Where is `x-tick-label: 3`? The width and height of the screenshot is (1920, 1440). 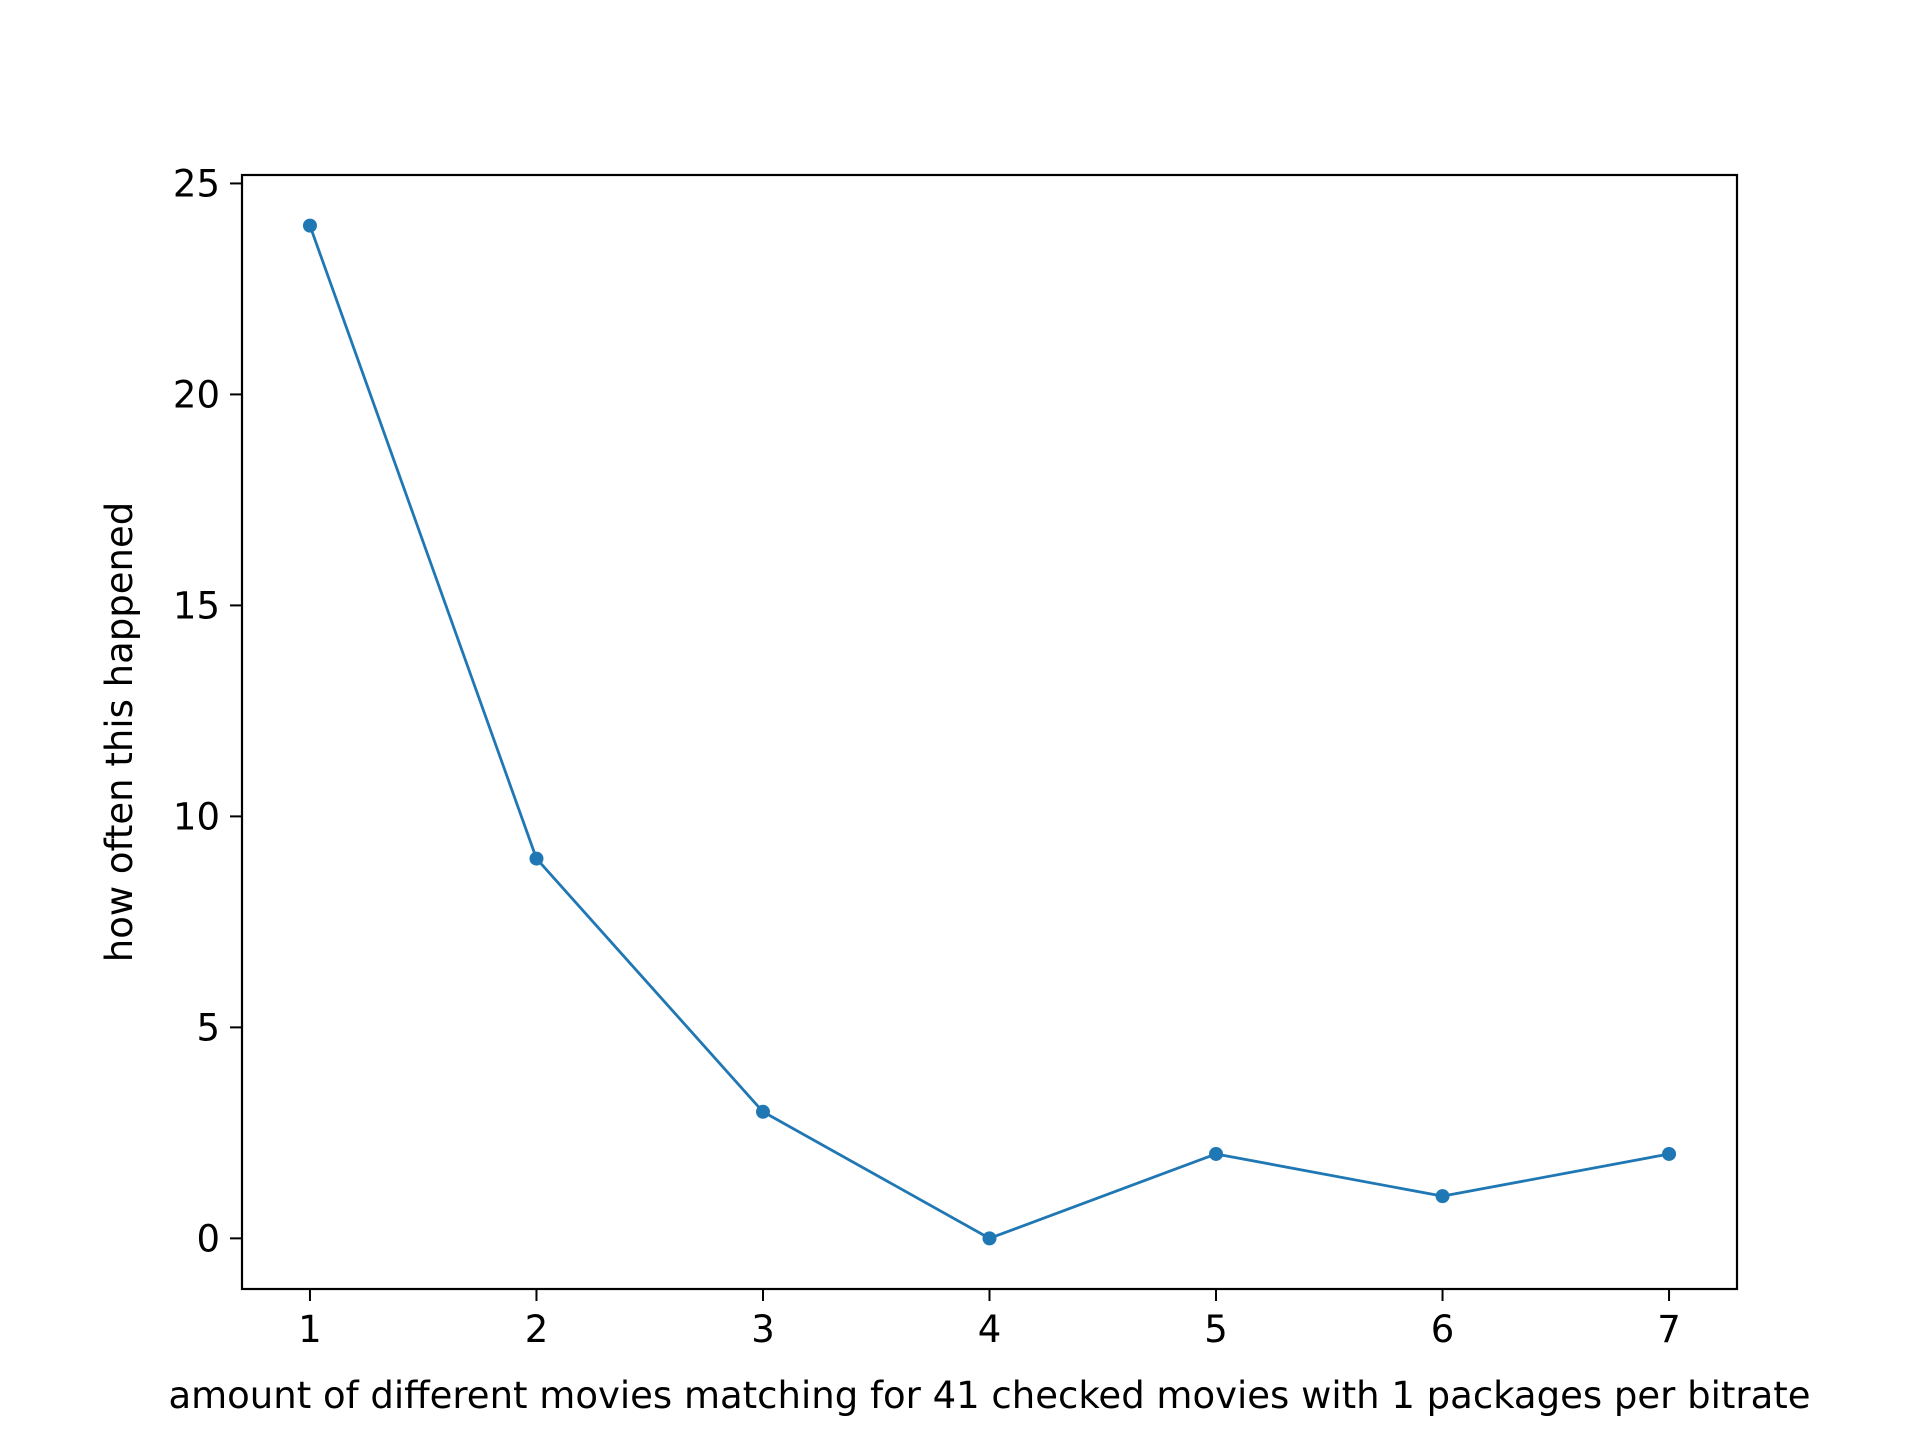
x-tick-label: 3 is located at coordinates (763, 1329).